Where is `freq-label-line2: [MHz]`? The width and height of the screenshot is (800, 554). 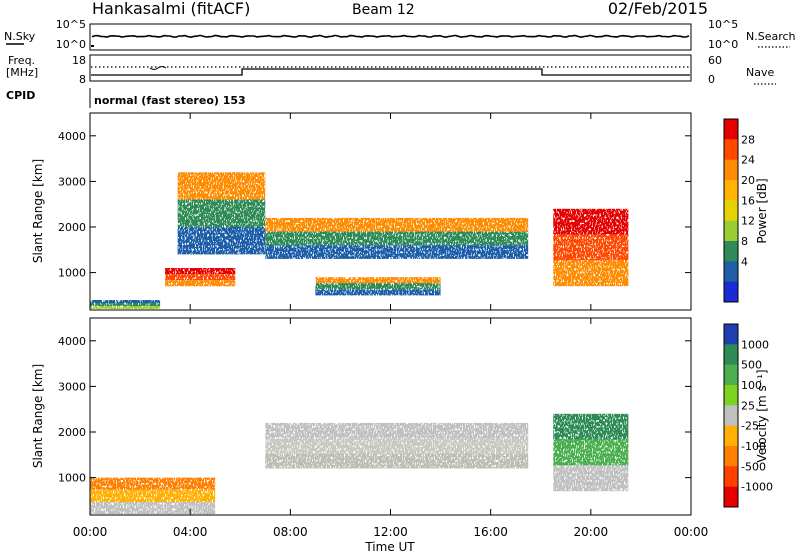 freq-label-line2: [MHz] is located at coordinates (22, 72).